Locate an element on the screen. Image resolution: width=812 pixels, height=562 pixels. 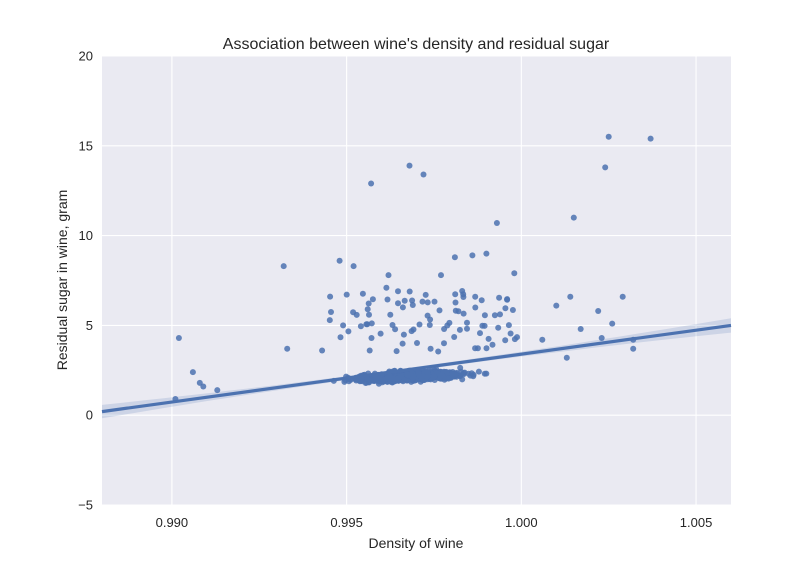
y-tick-labels: −5 0 5 10 15 20 is located at coordinates (85, 281).